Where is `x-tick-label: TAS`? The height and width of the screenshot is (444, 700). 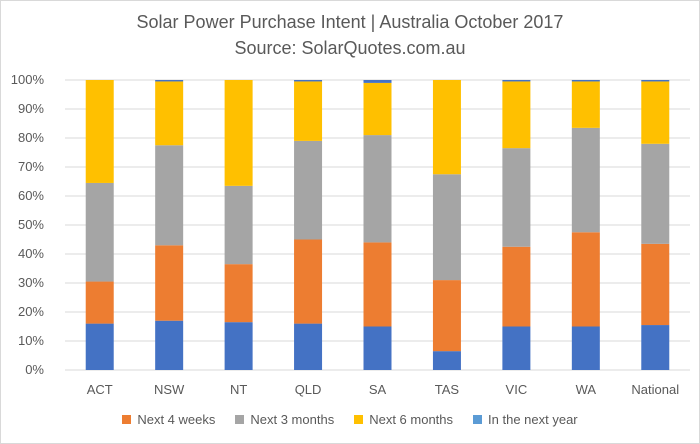 x-tick-label: TAS is located at coordinates (447, 389).